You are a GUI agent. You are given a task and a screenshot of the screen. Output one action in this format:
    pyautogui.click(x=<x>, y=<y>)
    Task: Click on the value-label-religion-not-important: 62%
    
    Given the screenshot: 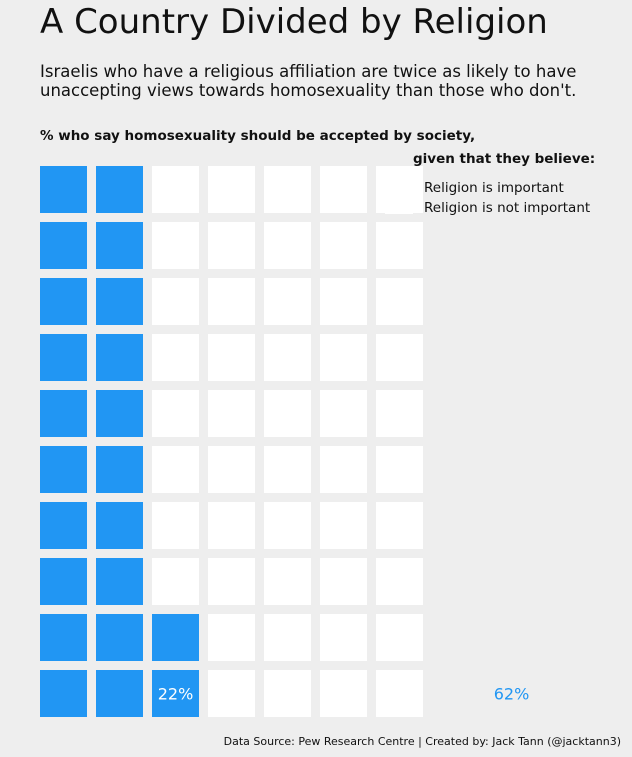 What is the action you would take?
    pyautogui.click(x=512, y=694)
    